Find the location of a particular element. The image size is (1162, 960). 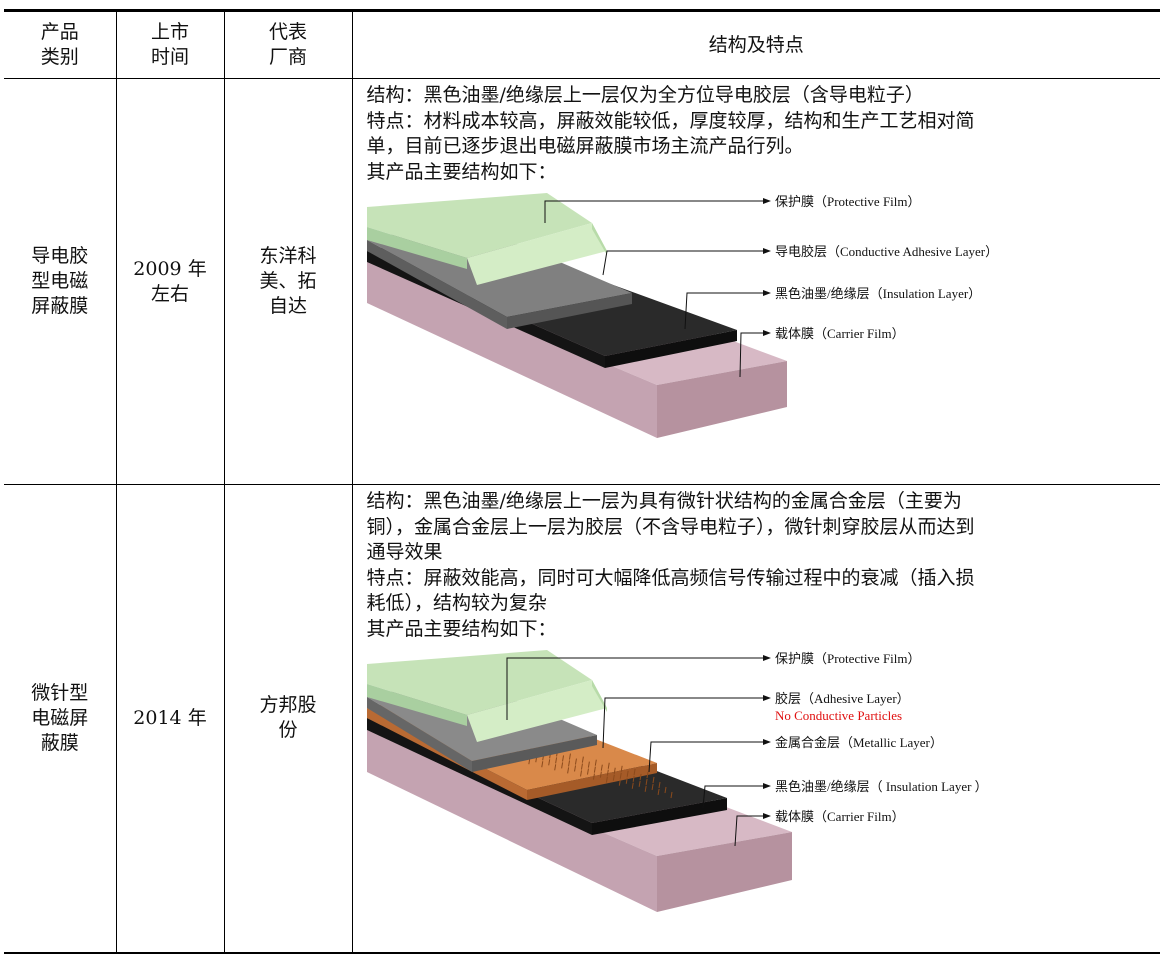

metallic-layer-side is located at coordinates (591, 781).